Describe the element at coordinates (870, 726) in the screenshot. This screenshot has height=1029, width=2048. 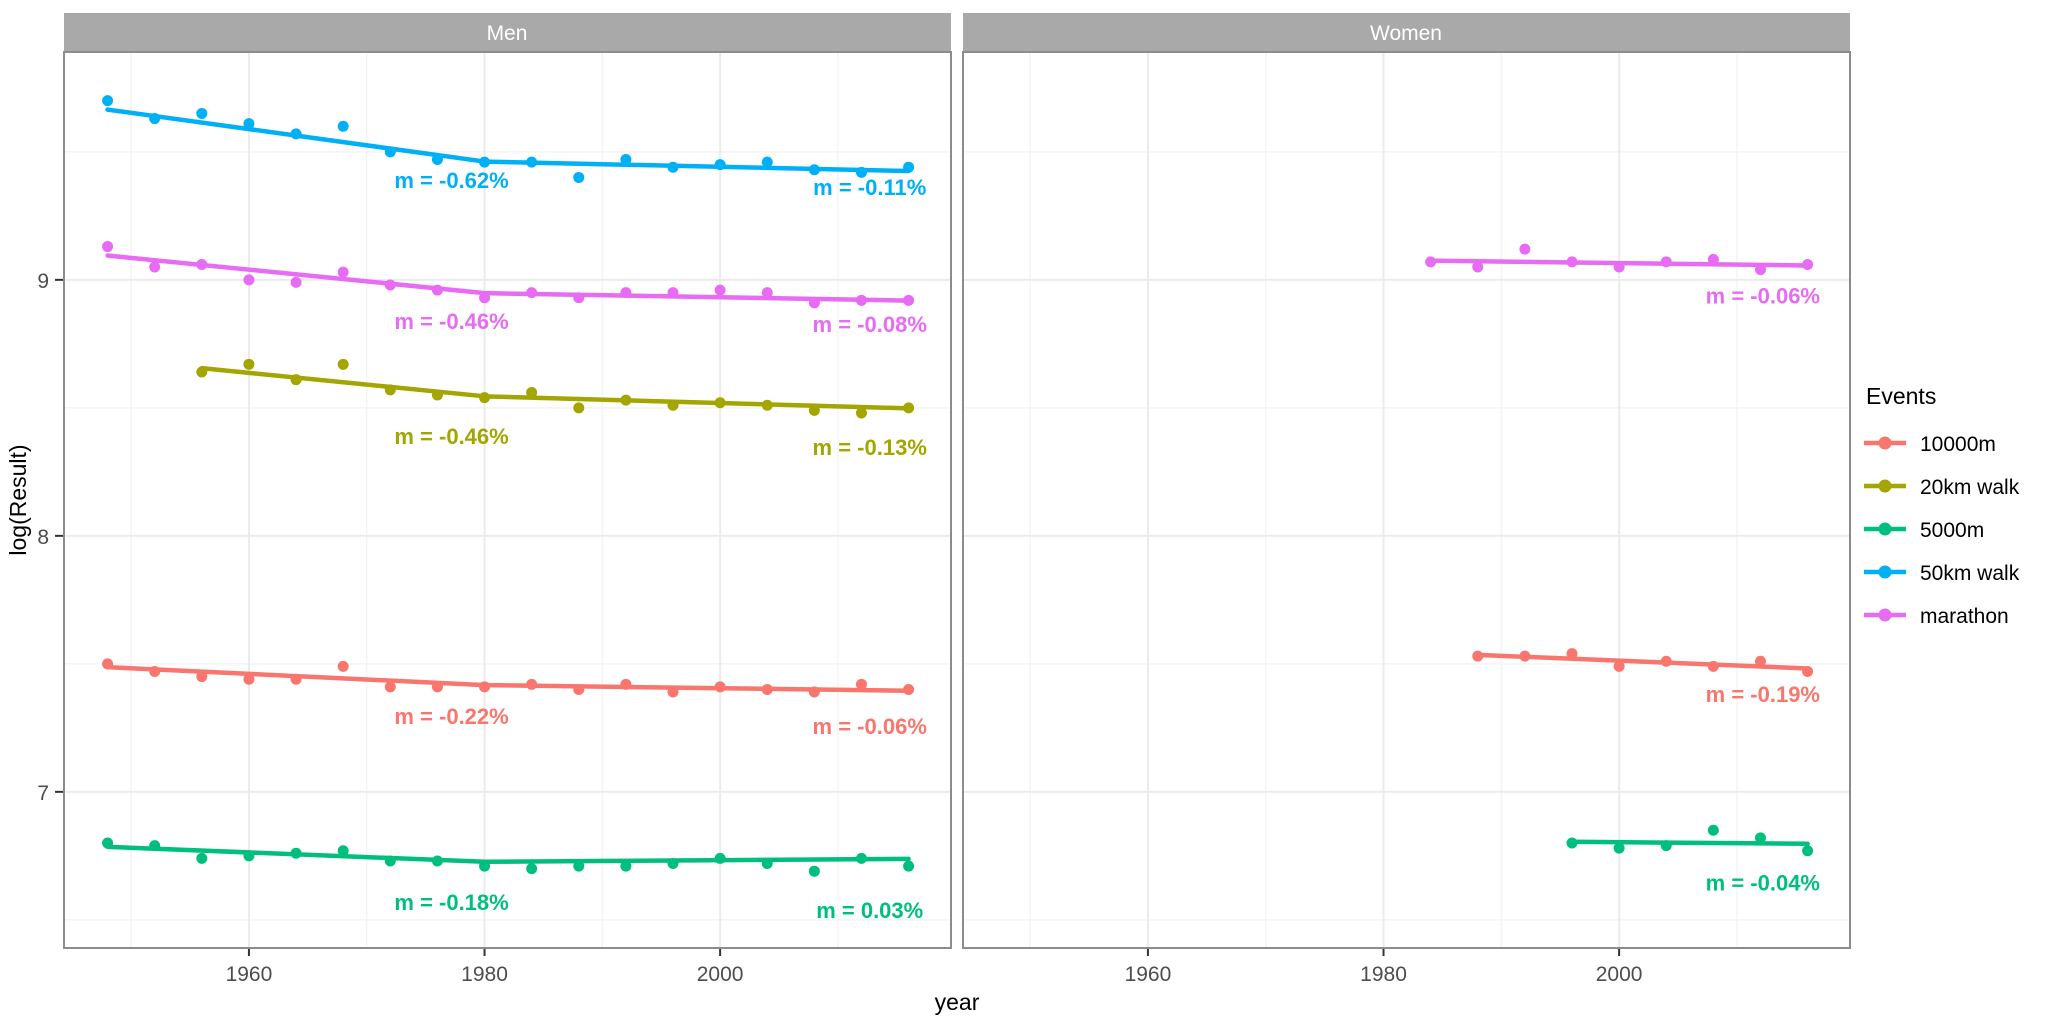
I see `slope-annotation-10000m: m = -0.06%` at that location.